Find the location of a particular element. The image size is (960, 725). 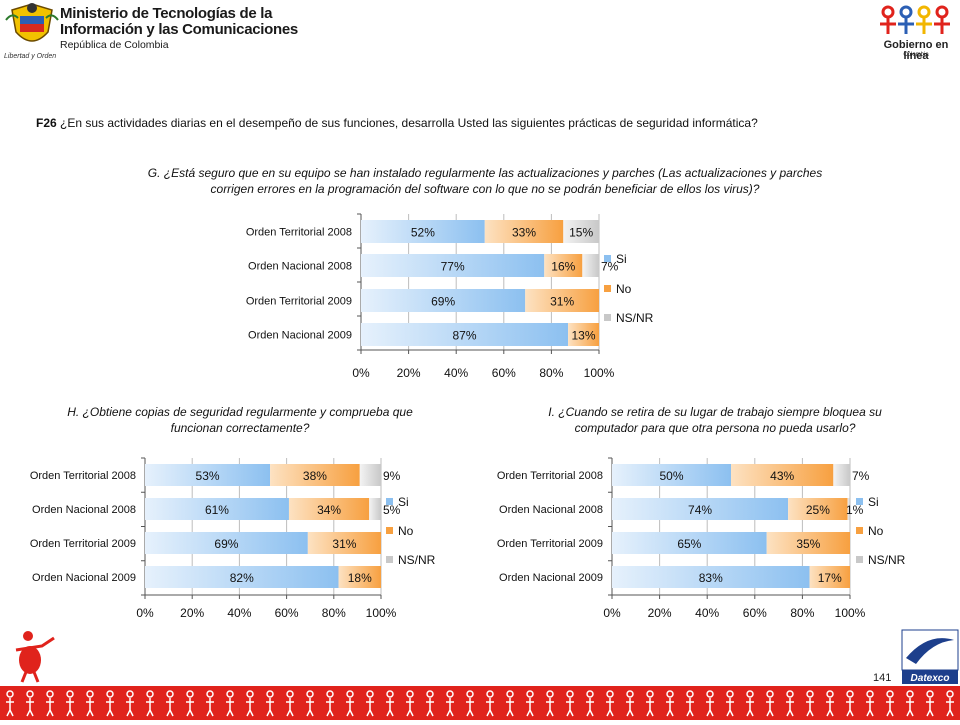

data-label: 38% is located at coordinates (315, 476).